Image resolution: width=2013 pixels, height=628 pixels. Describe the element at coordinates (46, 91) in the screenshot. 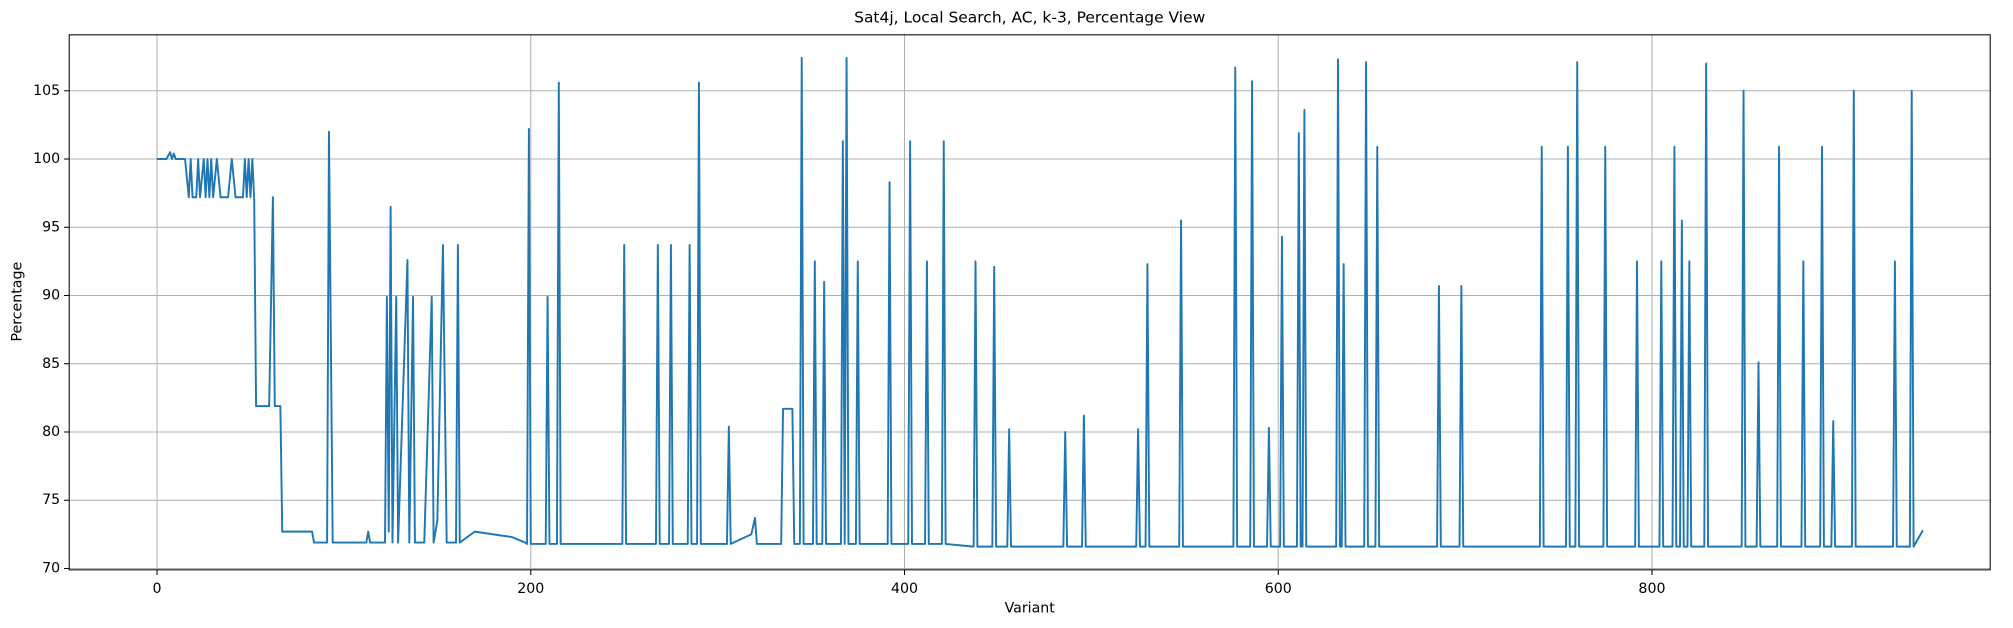

I see `y-tick-label: 105` at that location.